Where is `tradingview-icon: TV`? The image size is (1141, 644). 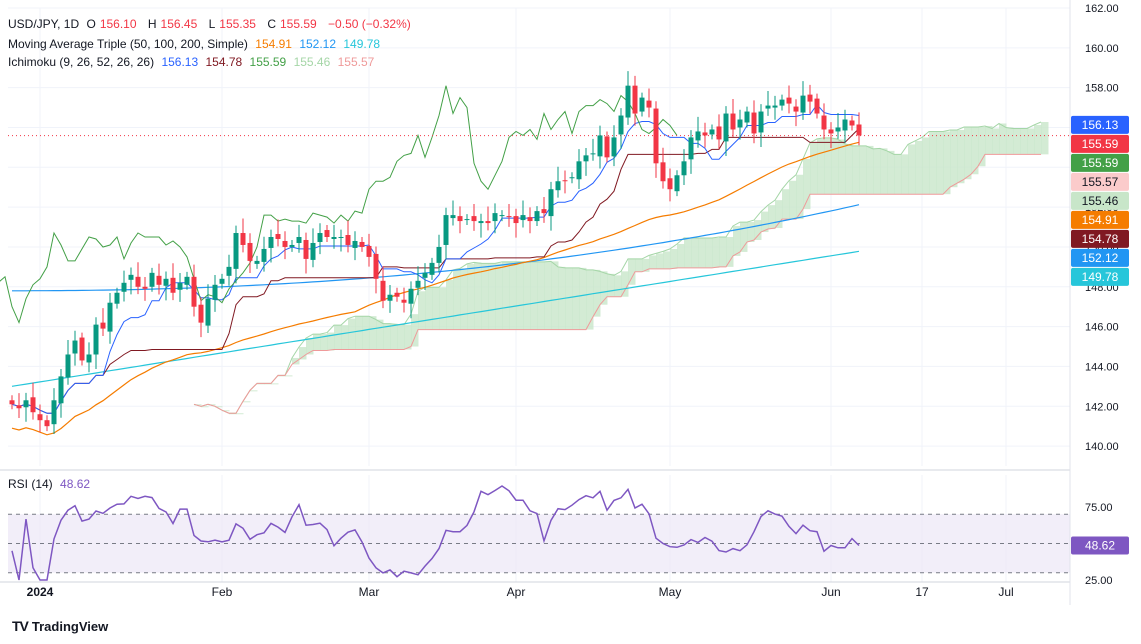 tradingview-icon: TV is located at coordinates (20, 626).